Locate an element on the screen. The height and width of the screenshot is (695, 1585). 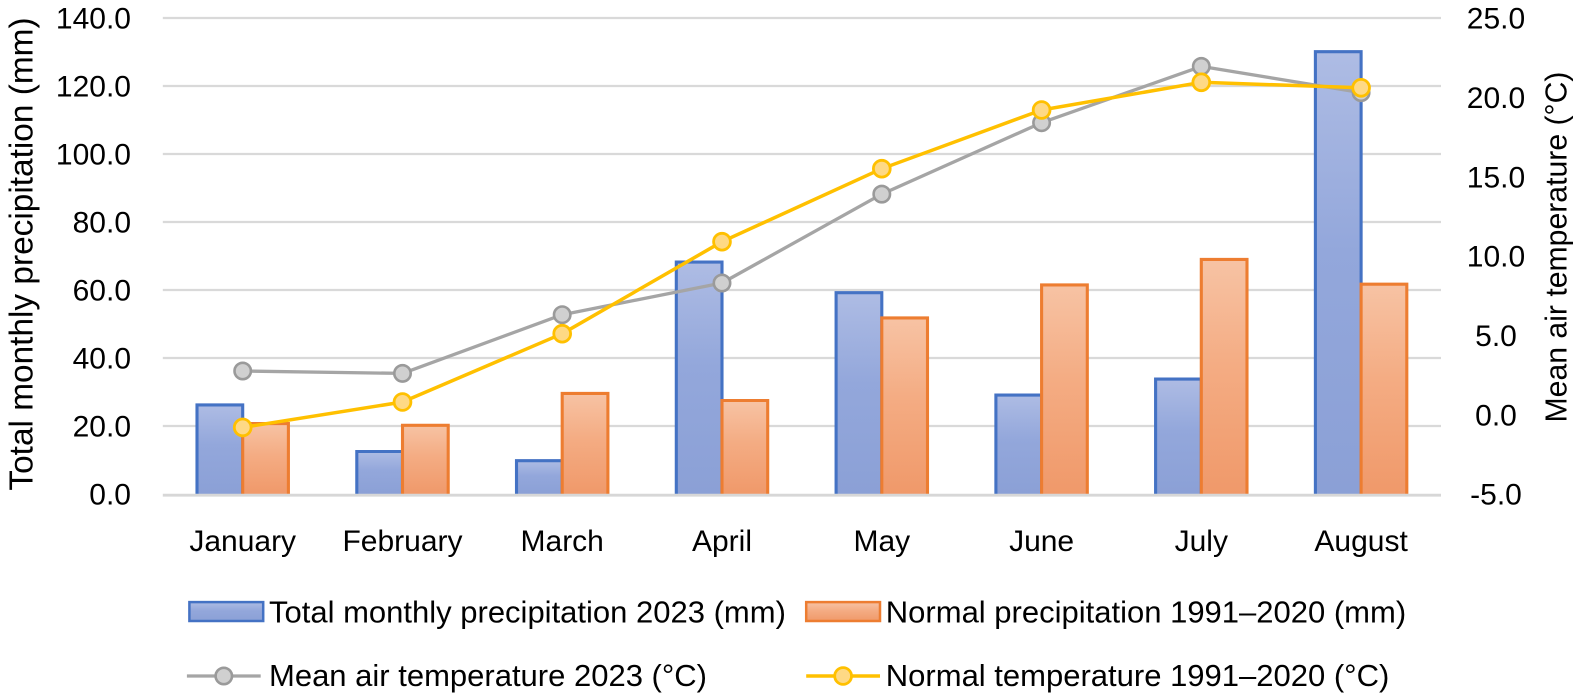
svg-text:Normal precipitation 1991–2020: Normal precipitation 1991–2020 (mm) is located at coordinates (1146, 612).